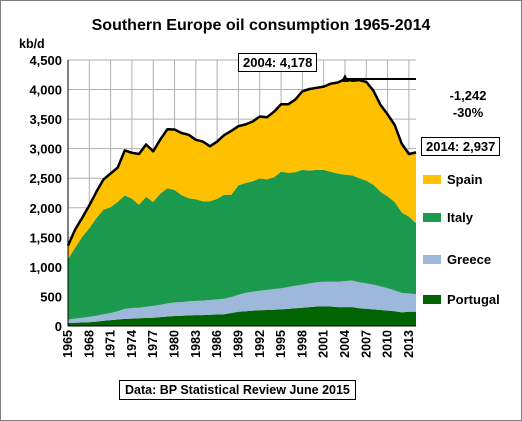  Describe the element at coordinates (45, 267) in the screenshot. I see `y-tick-label: 1,000` at that location.